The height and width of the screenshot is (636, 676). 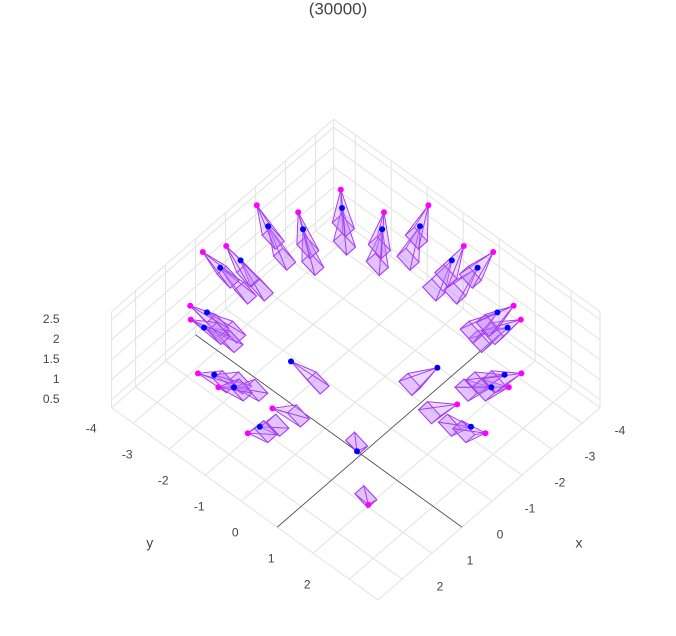 I want to click on x-axis-title: x, so click(x=579, y=543).